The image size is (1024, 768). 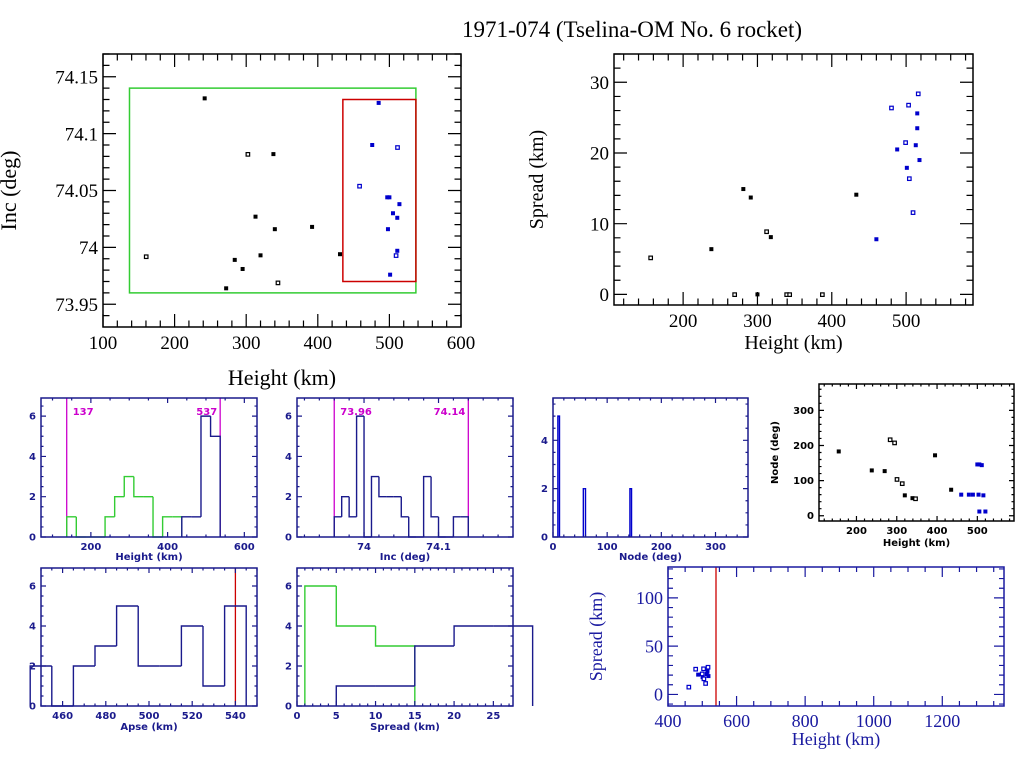 What do you see at coordinates (596, 636) in the screenshot?
I see `y-axis-label: Spread (km)` at bounding box center [596, 636].